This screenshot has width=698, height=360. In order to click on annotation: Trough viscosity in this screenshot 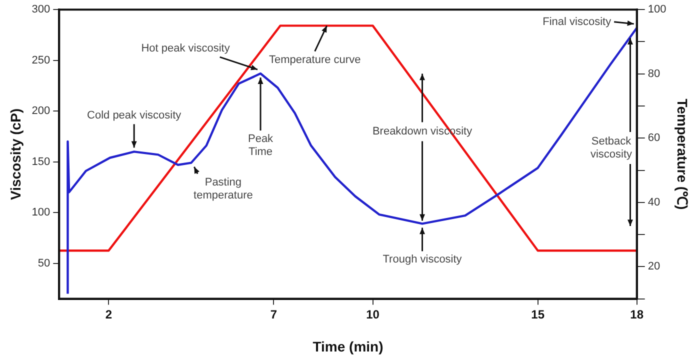, I will do `click(422, 260)`.